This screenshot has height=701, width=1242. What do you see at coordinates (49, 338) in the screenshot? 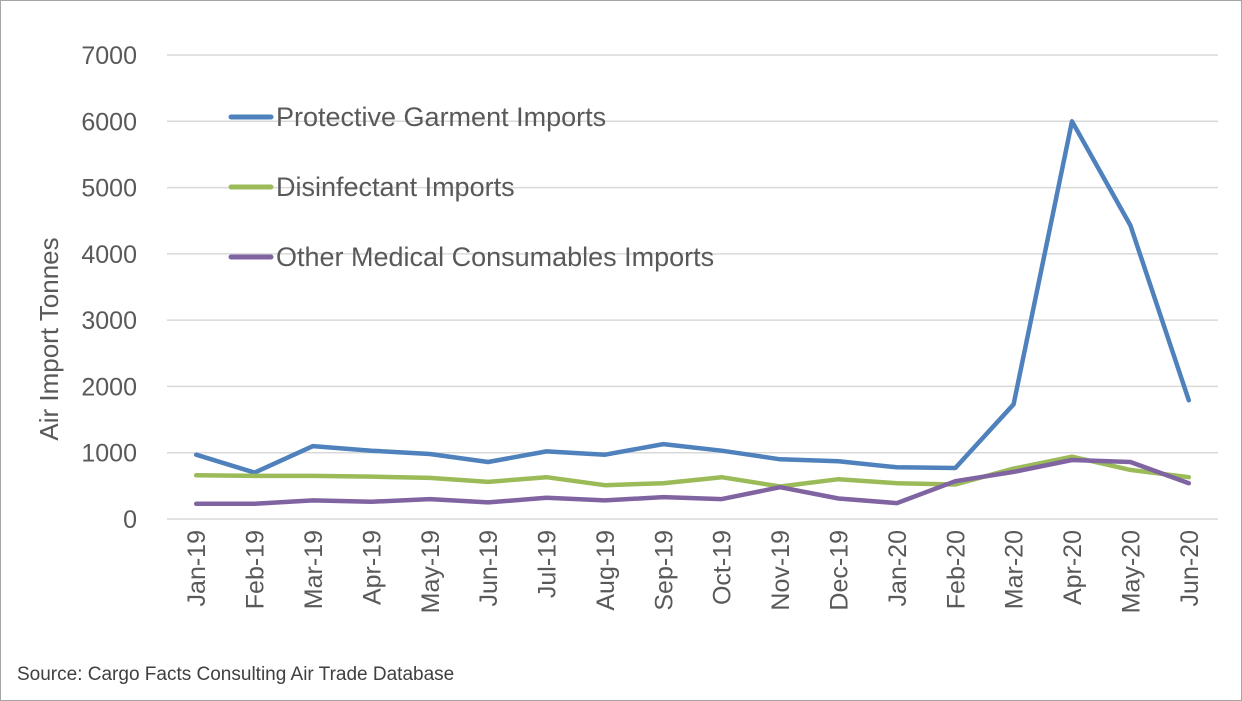
I see `y-axis-label: Air Import Tonnes` at bounding box center [49, 338].